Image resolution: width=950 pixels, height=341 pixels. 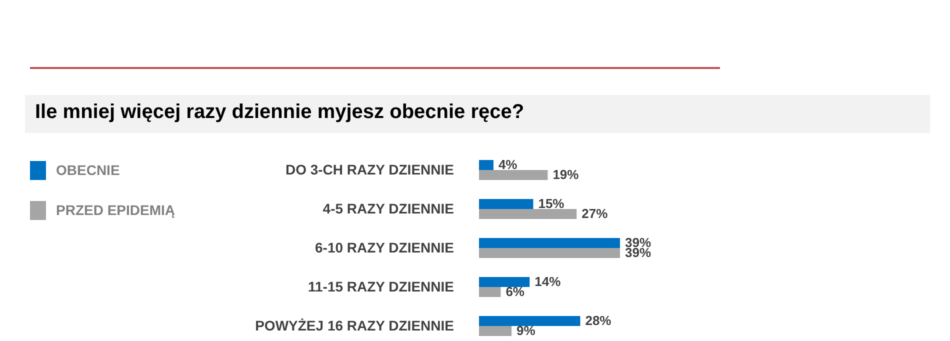 What do you see at coordinates (477, 114) in the screenshot?
I see `text: Ile mniej więcej razy dziennie myjesz obecnie ręce?` at bounding box center [477, 114].